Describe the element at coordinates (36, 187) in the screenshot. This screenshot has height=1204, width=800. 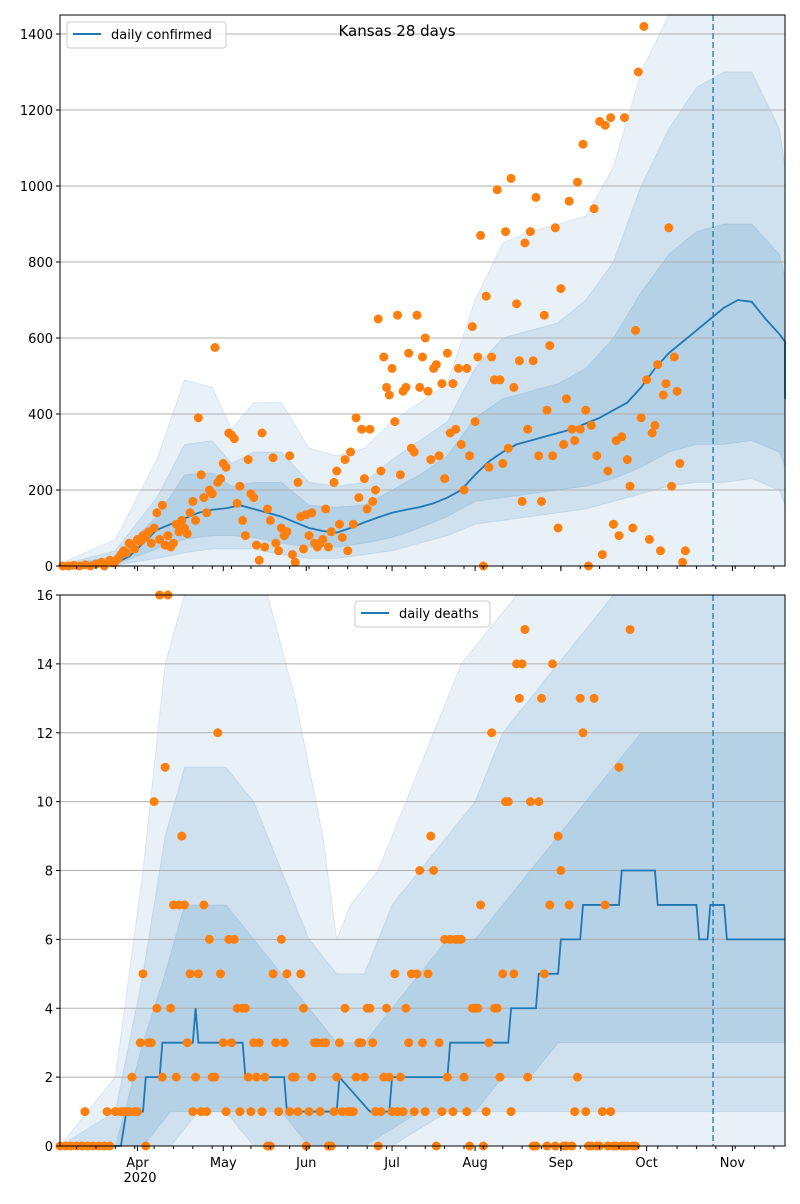
I see `y-tick-label: 1000` at that location.